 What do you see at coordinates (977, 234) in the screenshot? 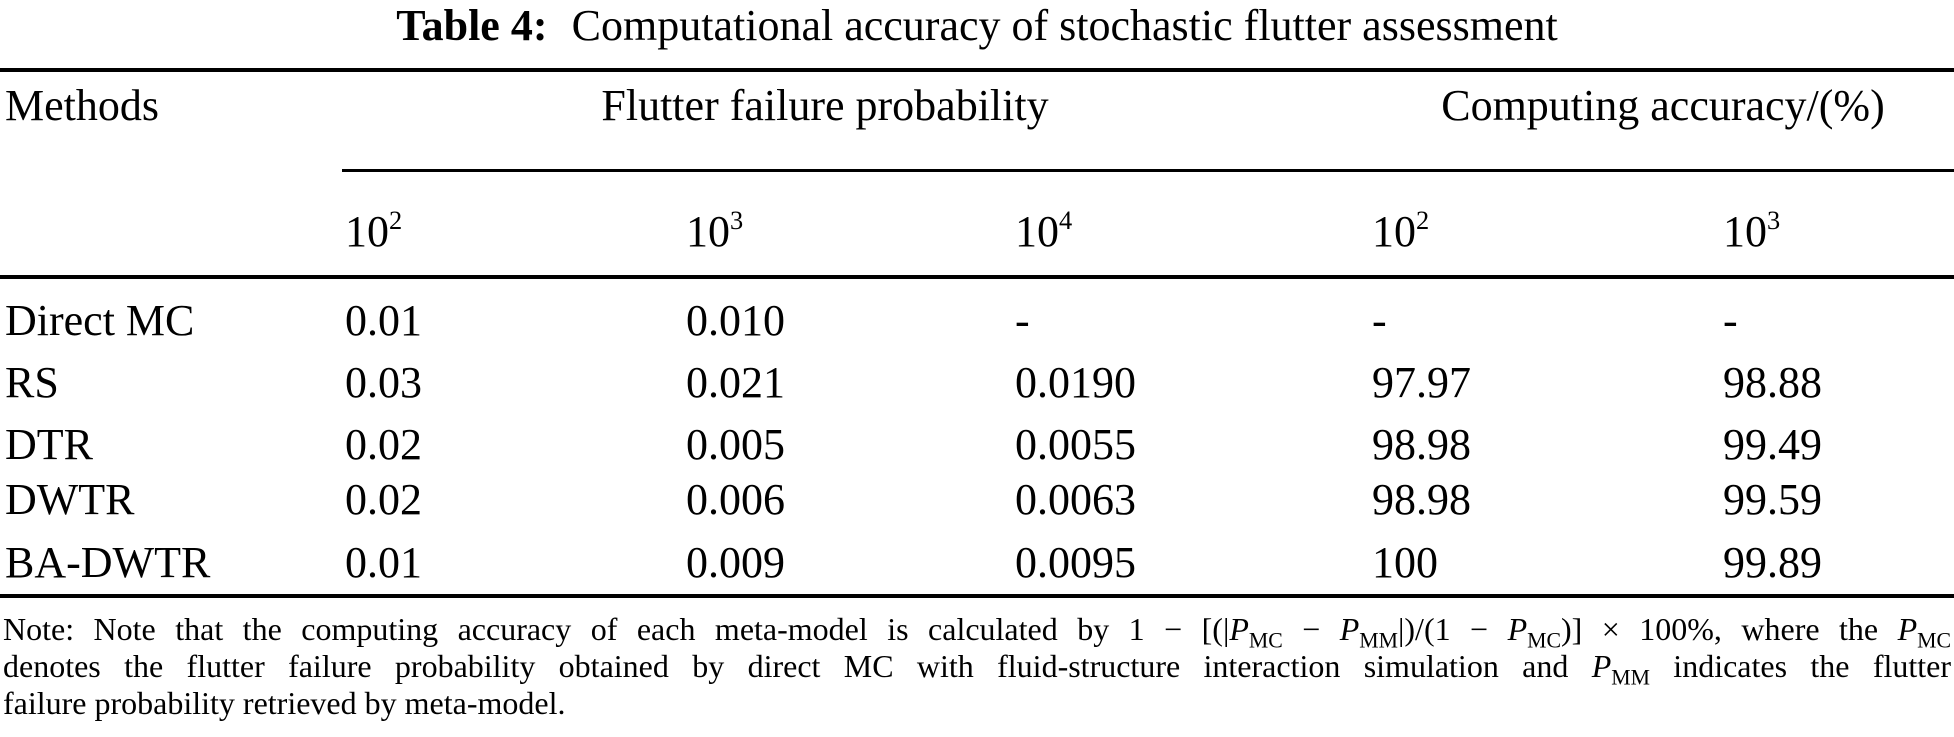
I see `subheader-row: 102 103 104 102 103` at bounding box center [977, 234].